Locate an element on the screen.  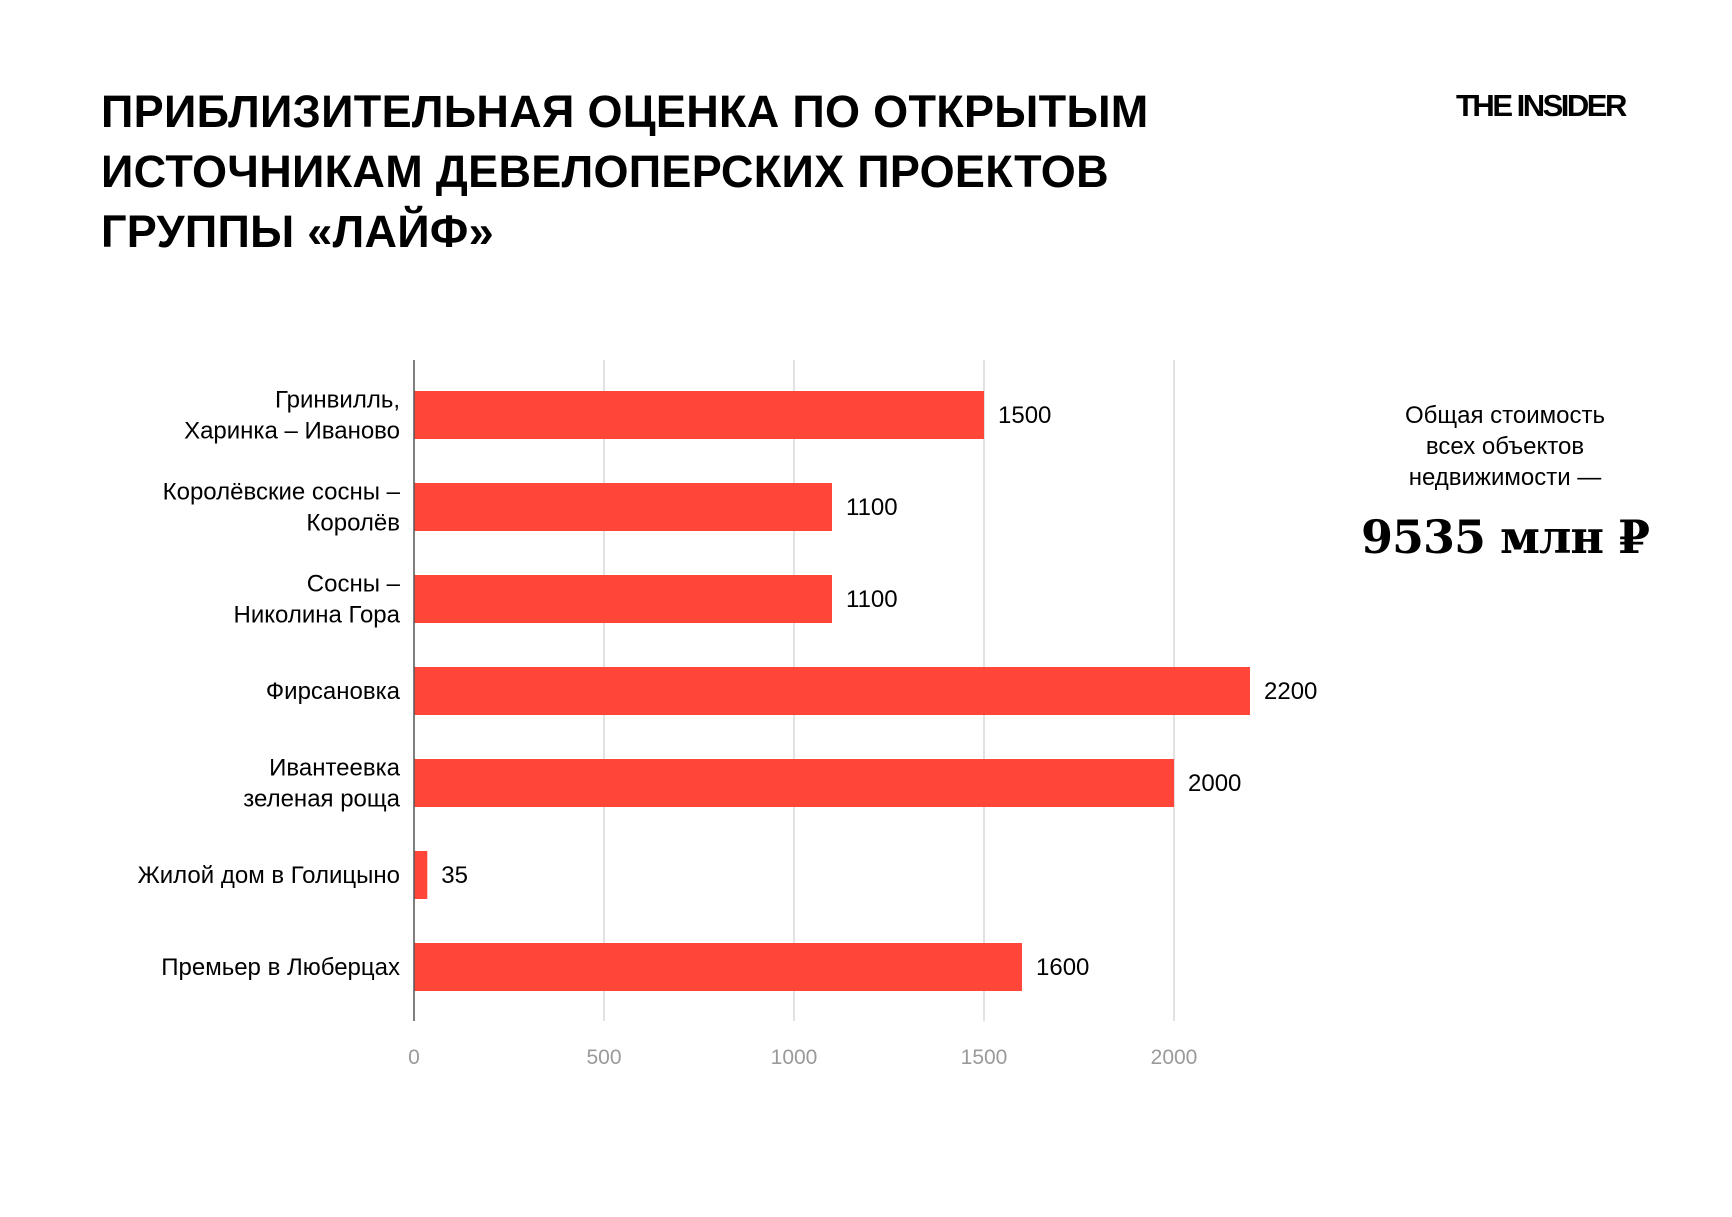
title-line: ПРИБЛИЗИТЕЛЬНАЯ ОЦЕНКА ПО ОТКРЫТЫМ is located at coordinates (625, 111).